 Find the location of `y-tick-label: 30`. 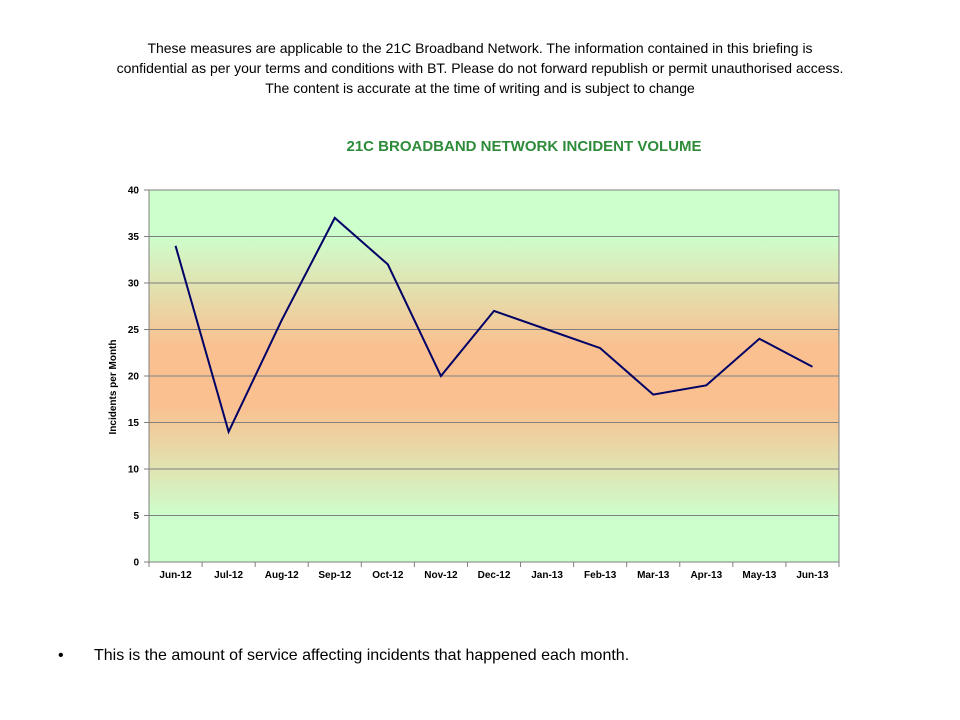

y-tick-label: 30 is located at coordinates (134, 284).